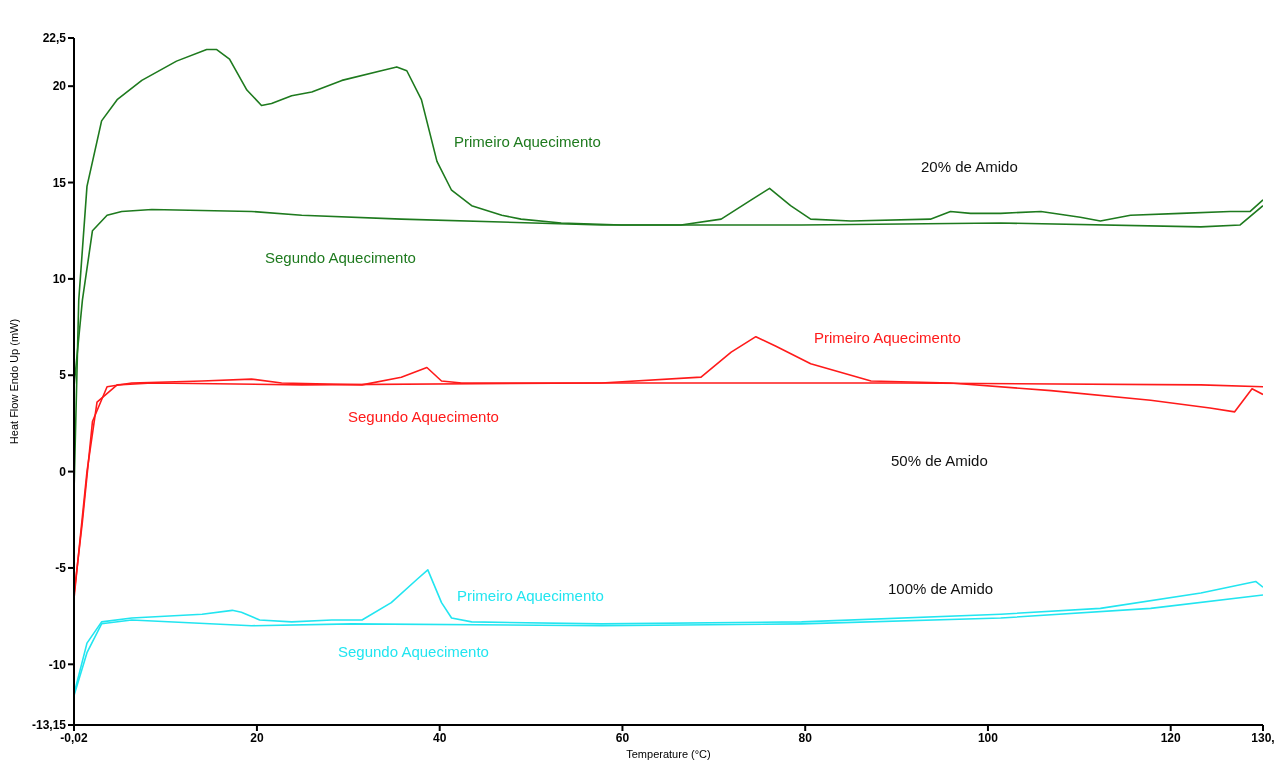 Image resolution: width=1280 pixels, height=762 pixels. I want to click on x-tick-label: 20, so click(257, 737).